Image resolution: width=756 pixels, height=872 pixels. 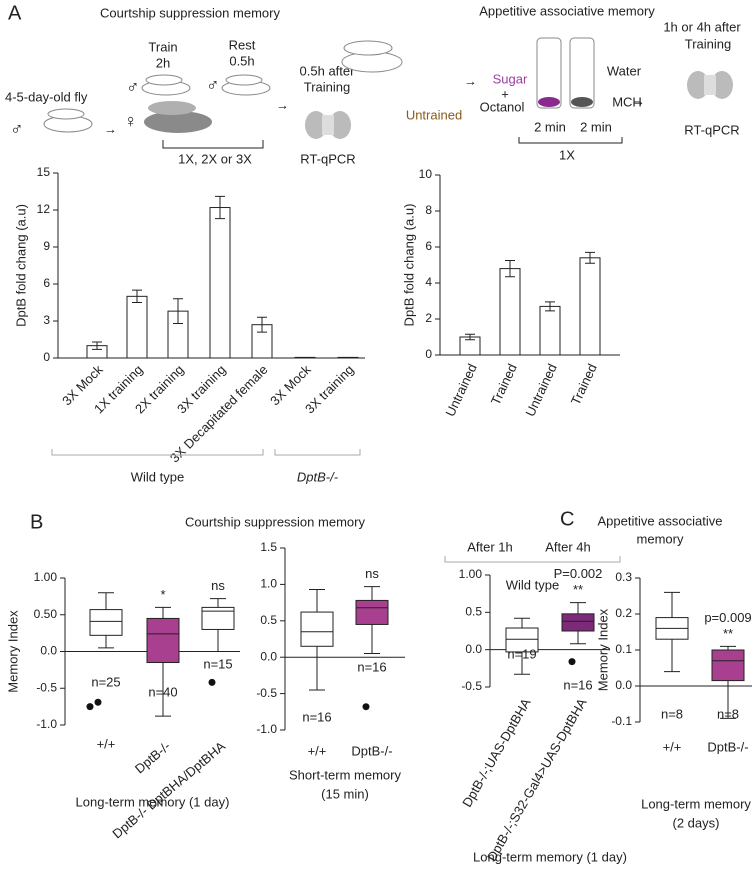 I want to click on x-axis-label: (15 min), so click(x=345, y=793).